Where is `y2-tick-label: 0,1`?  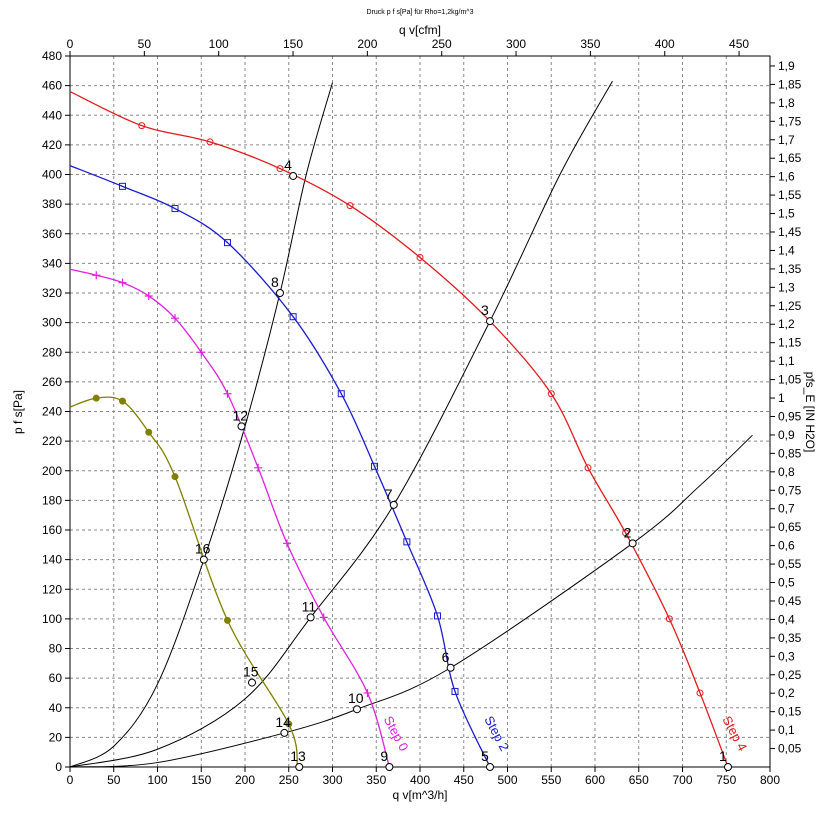
y2-tick-label: 0,1 is located at coordinates (786, 730).